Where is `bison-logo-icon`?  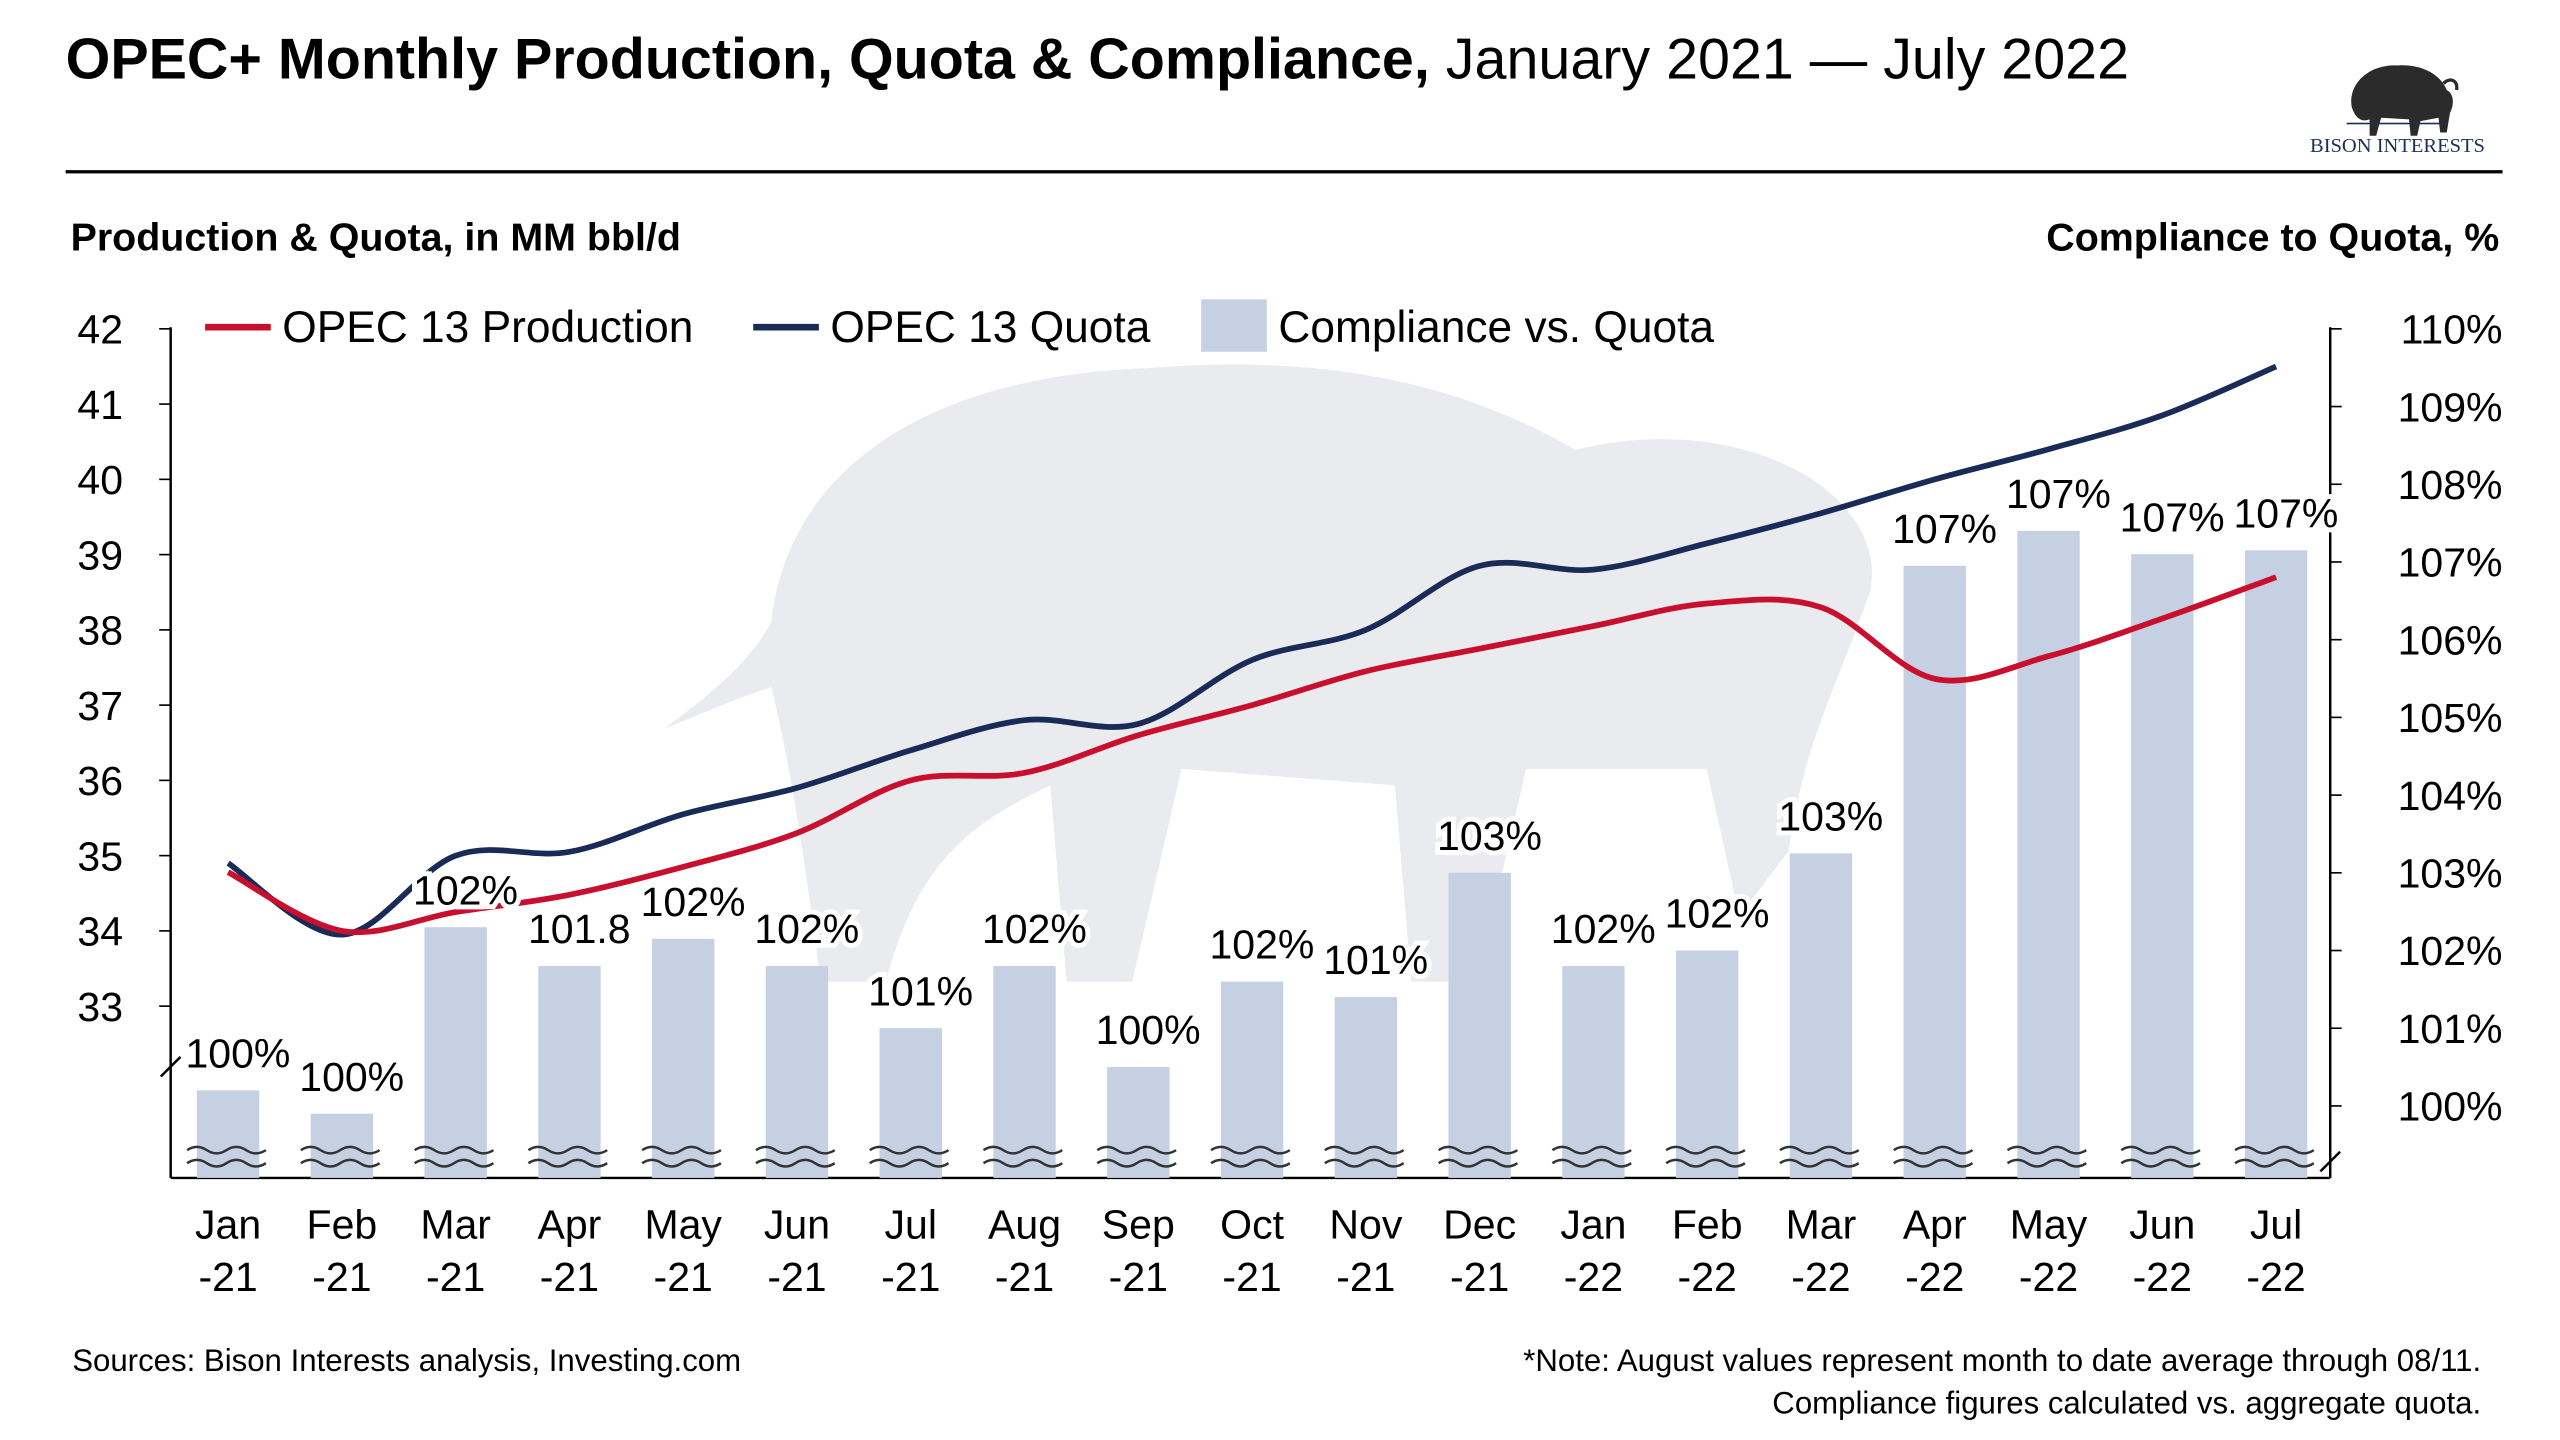 bison-logo-icon is located at coordinates (2402, 100).